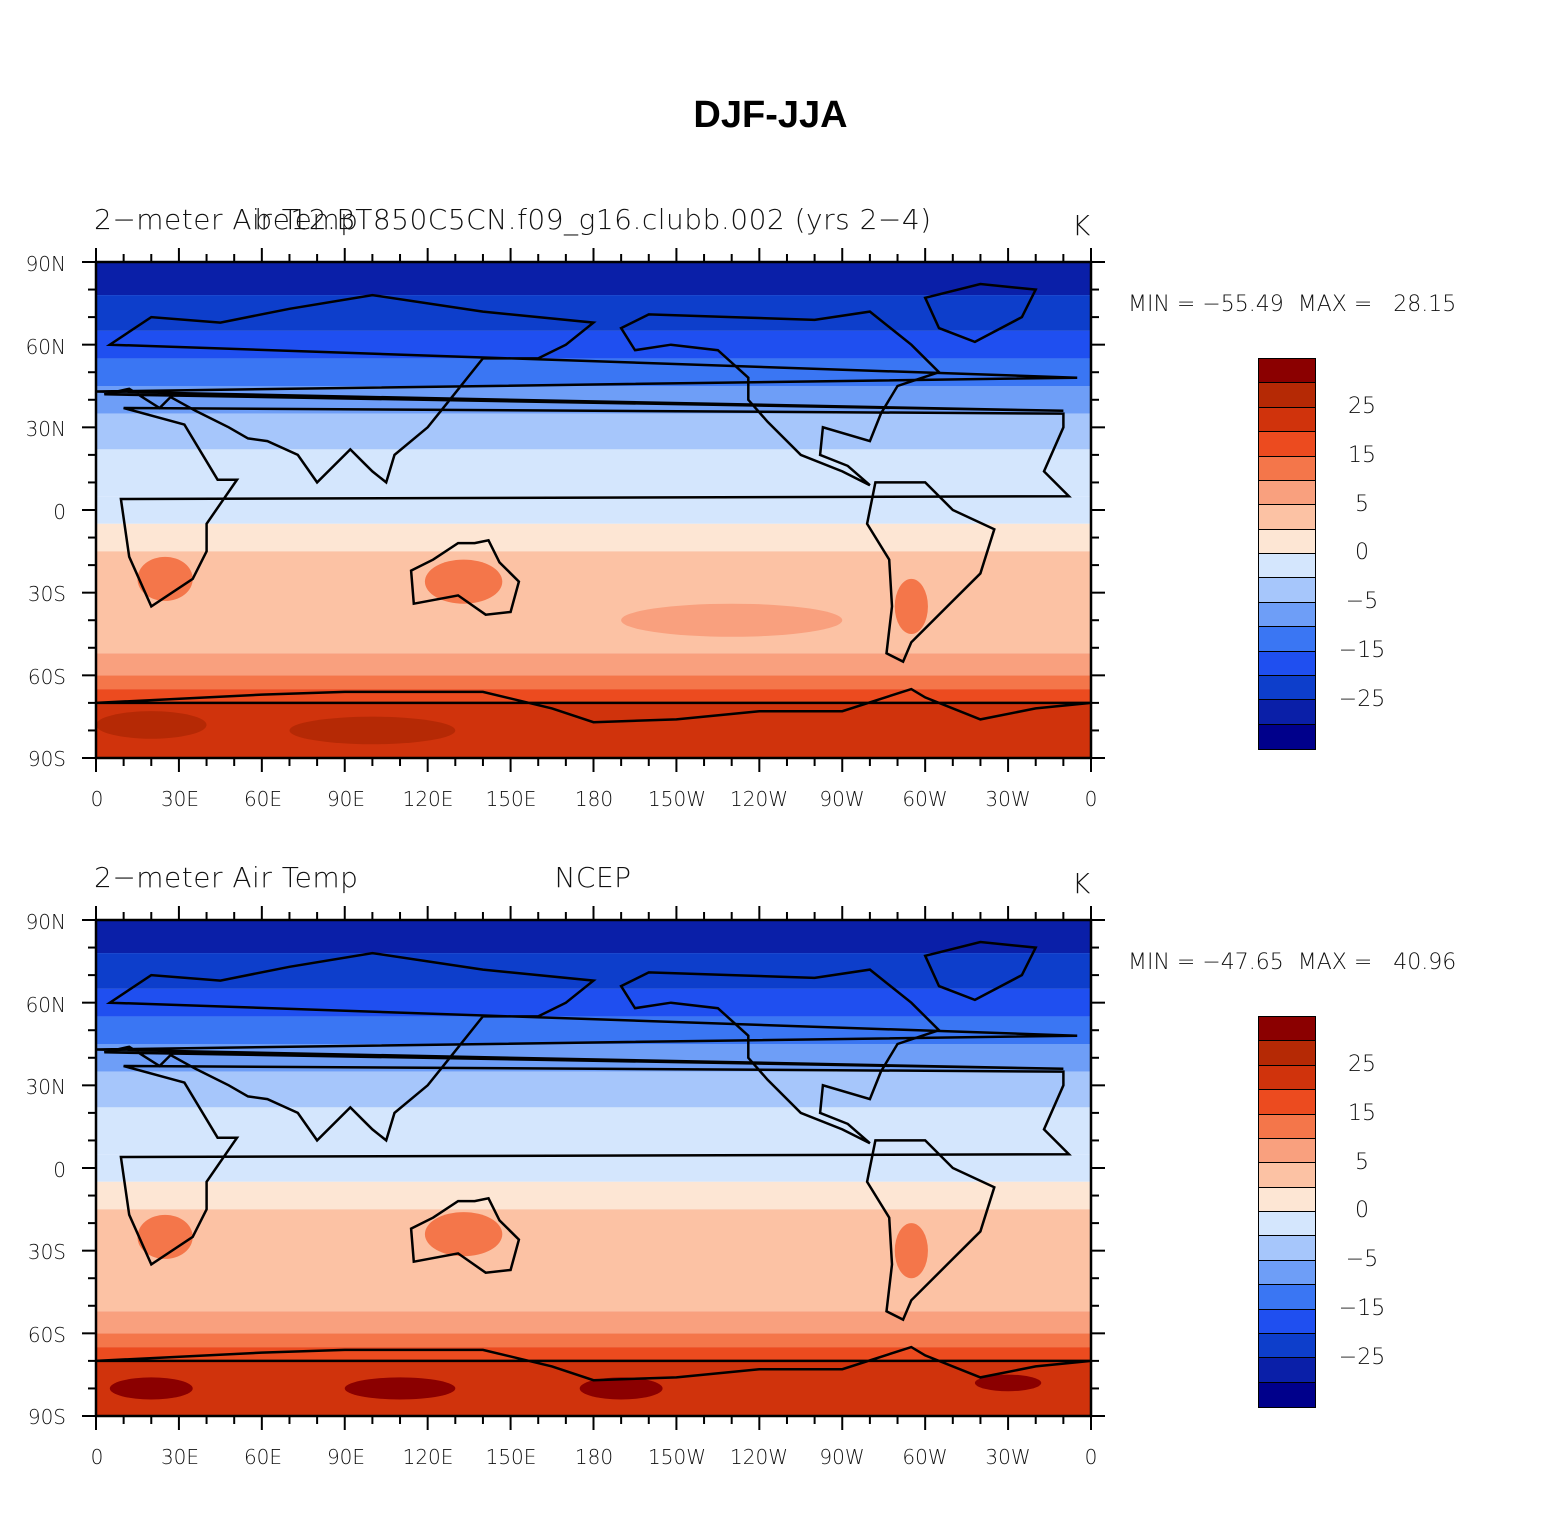 The image size is (1541, 1538). I want to click on lon-label: 60E, so click(263, 799).